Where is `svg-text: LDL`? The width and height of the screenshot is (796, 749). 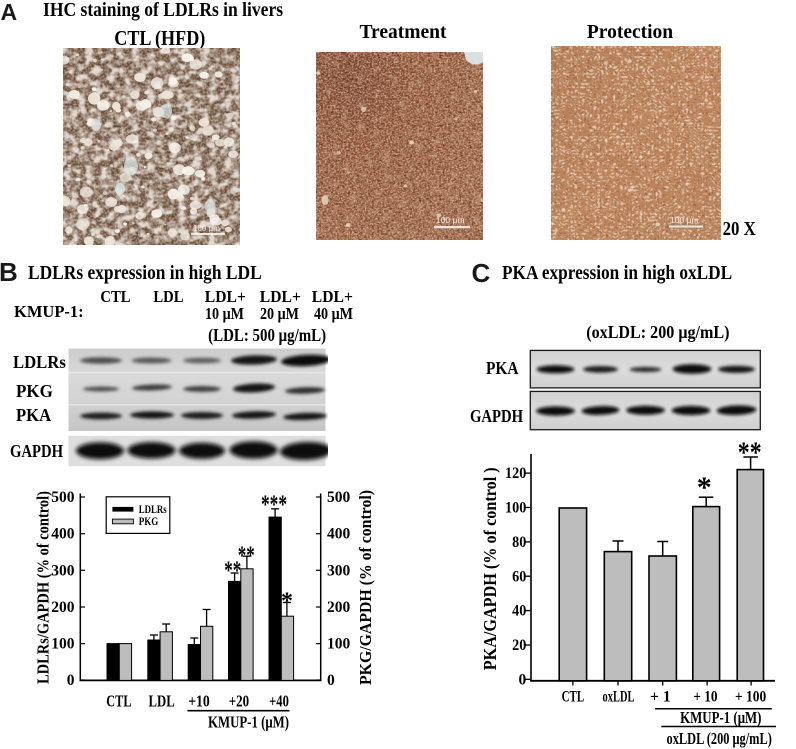 svg-text: LDL is located at coordinates (162, 700).